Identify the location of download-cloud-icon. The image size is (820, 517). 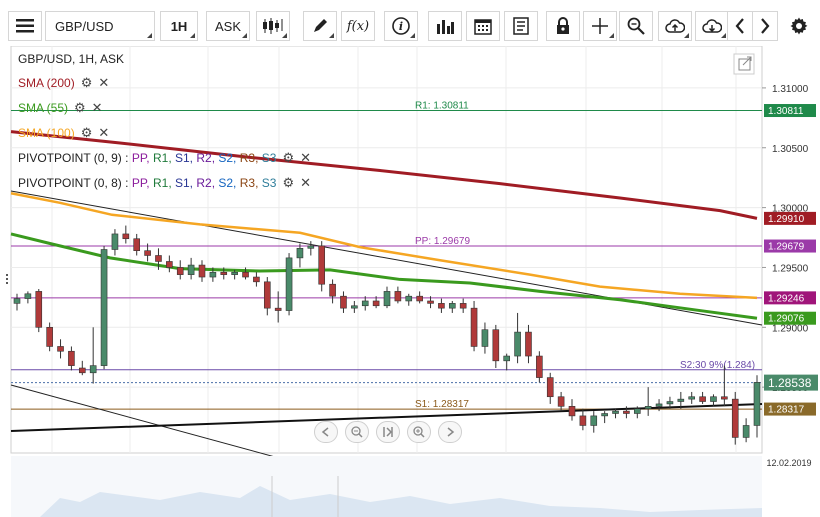
(712, 26).